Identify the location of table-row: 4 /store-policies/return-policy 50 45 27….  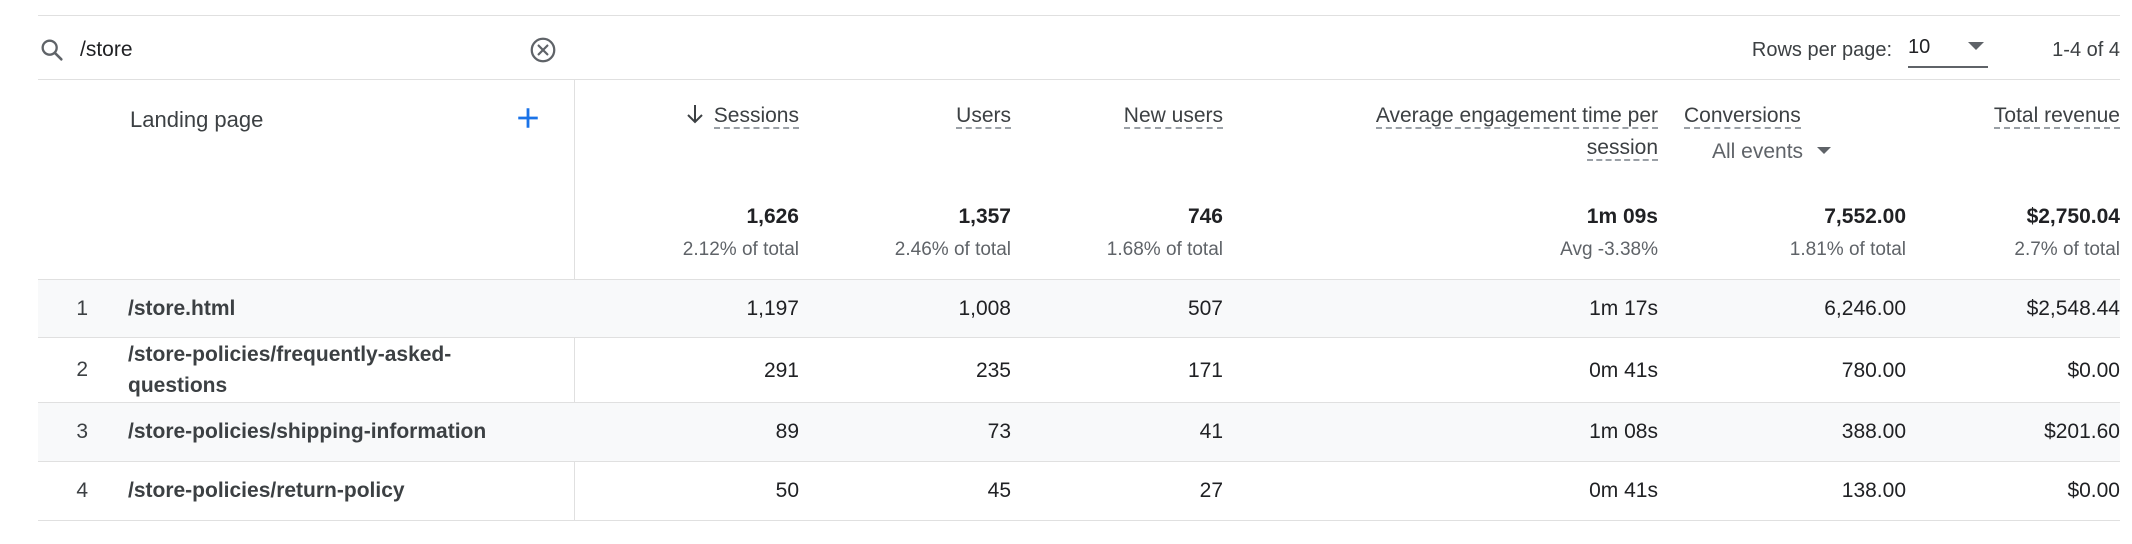
(1079, 491).